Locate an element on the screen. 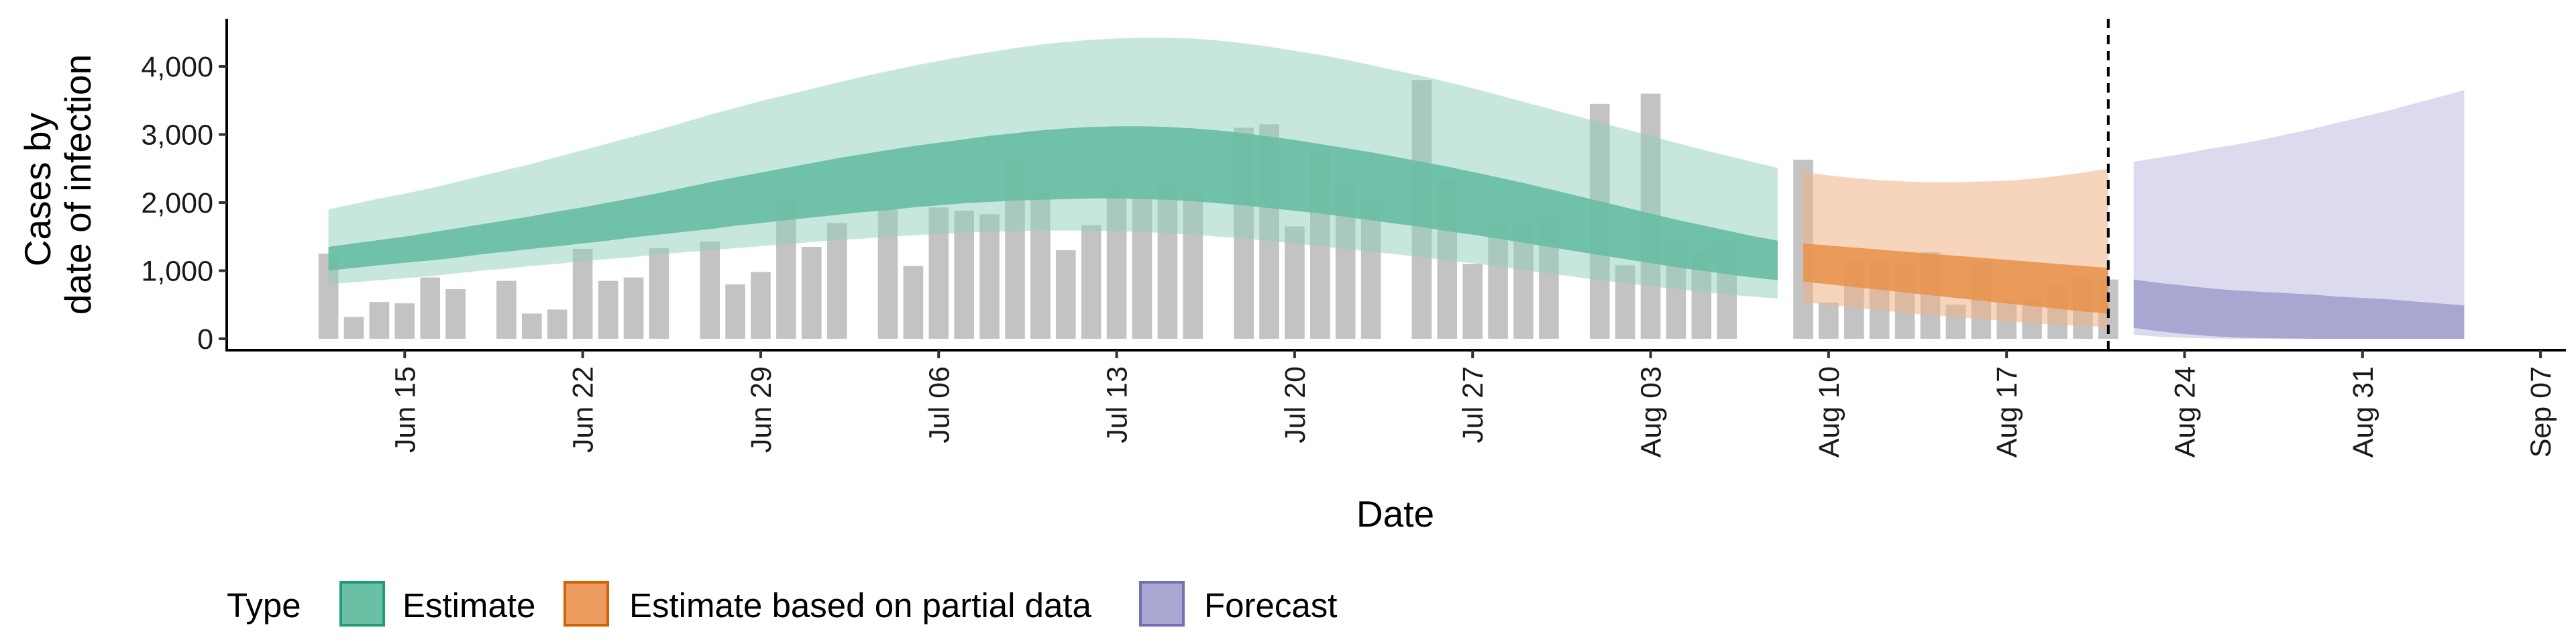 This screenshot has width=2576, height=644. y-tick-label: 0 is located at coordinates (205, 339).